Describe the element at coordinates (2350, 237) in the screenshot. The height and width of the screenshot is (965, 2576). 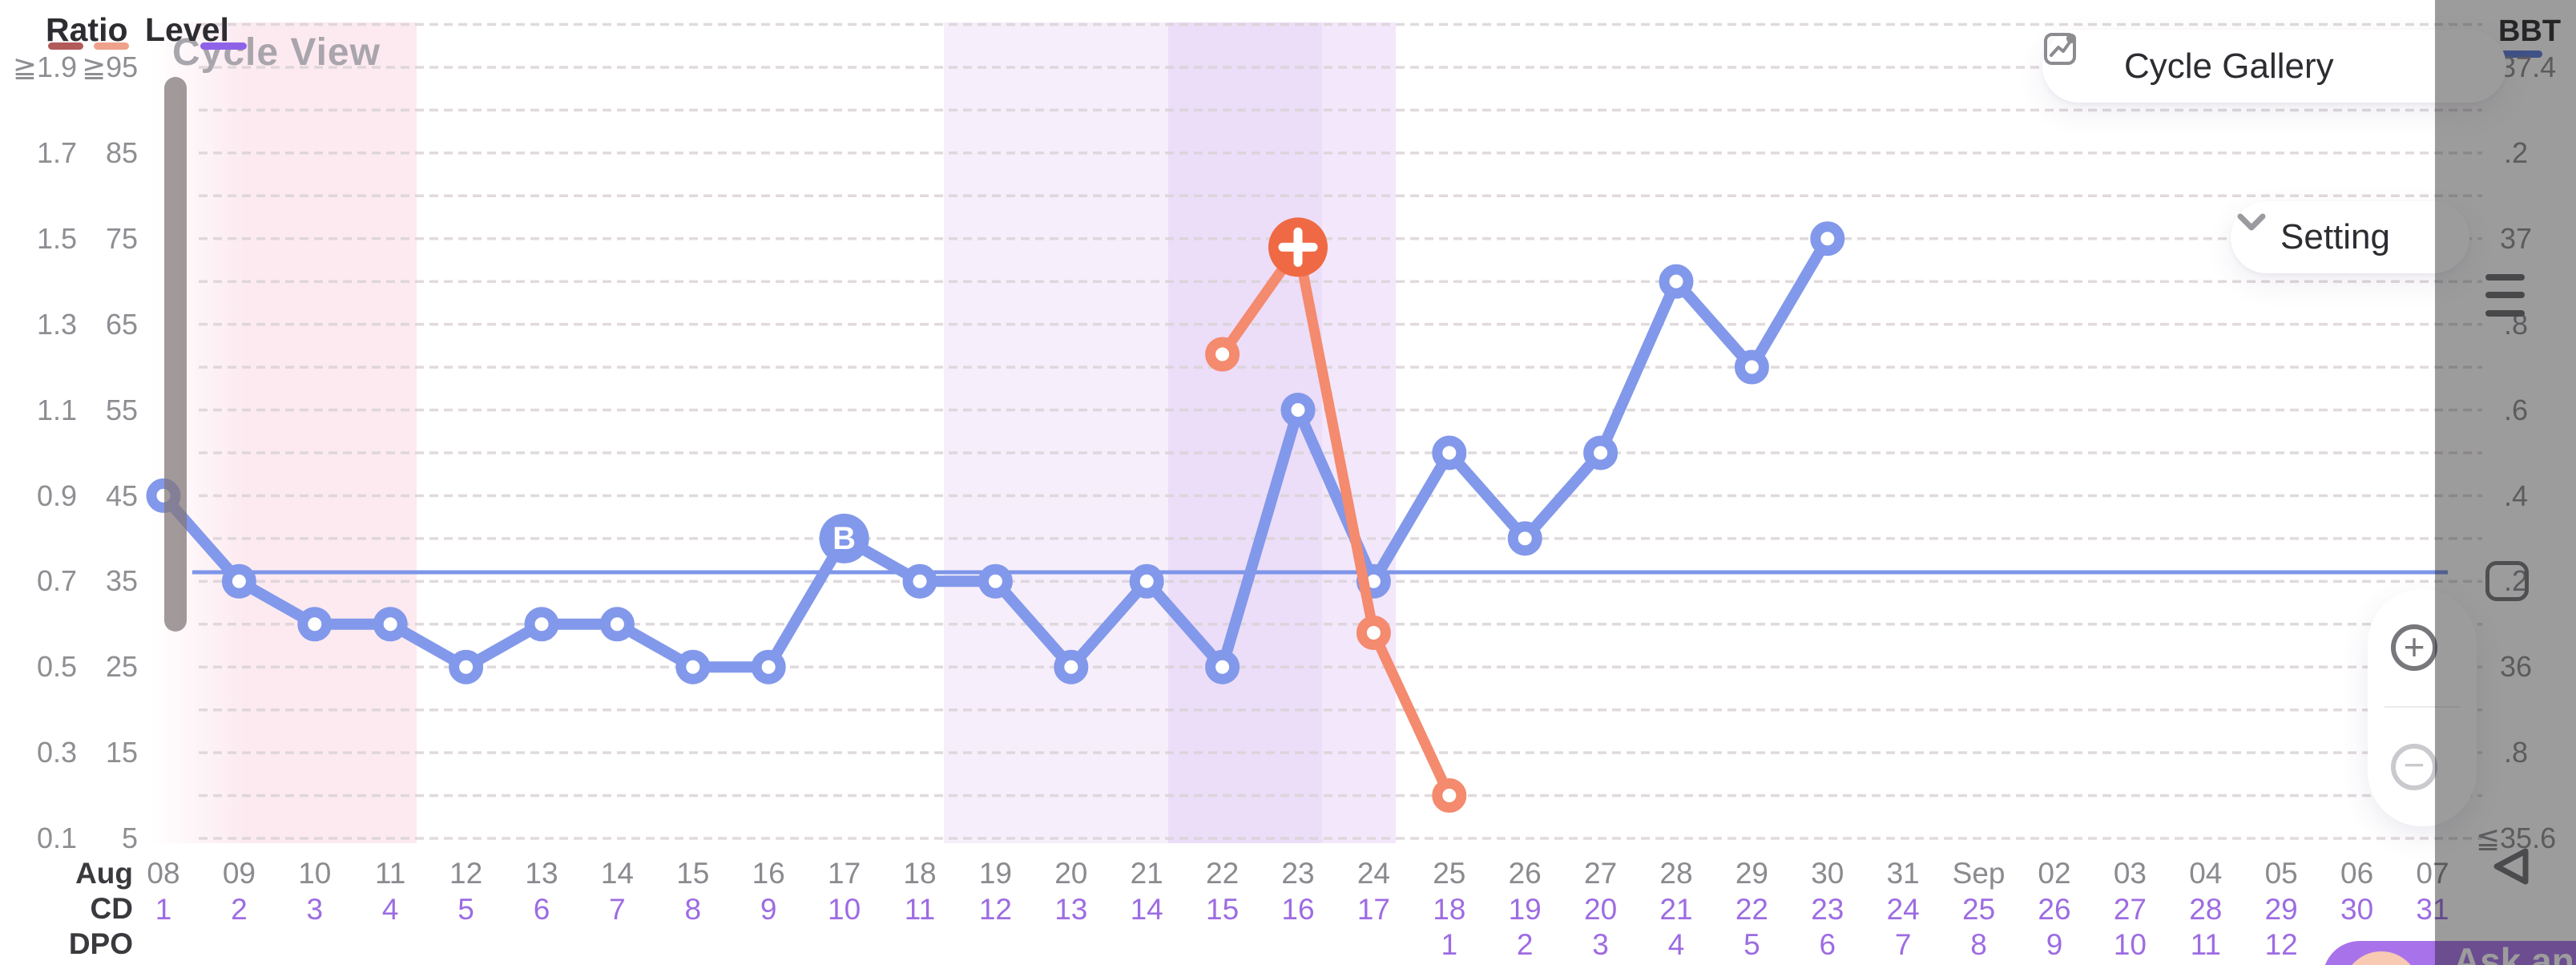
I see `setting-button: Setting` at that location.